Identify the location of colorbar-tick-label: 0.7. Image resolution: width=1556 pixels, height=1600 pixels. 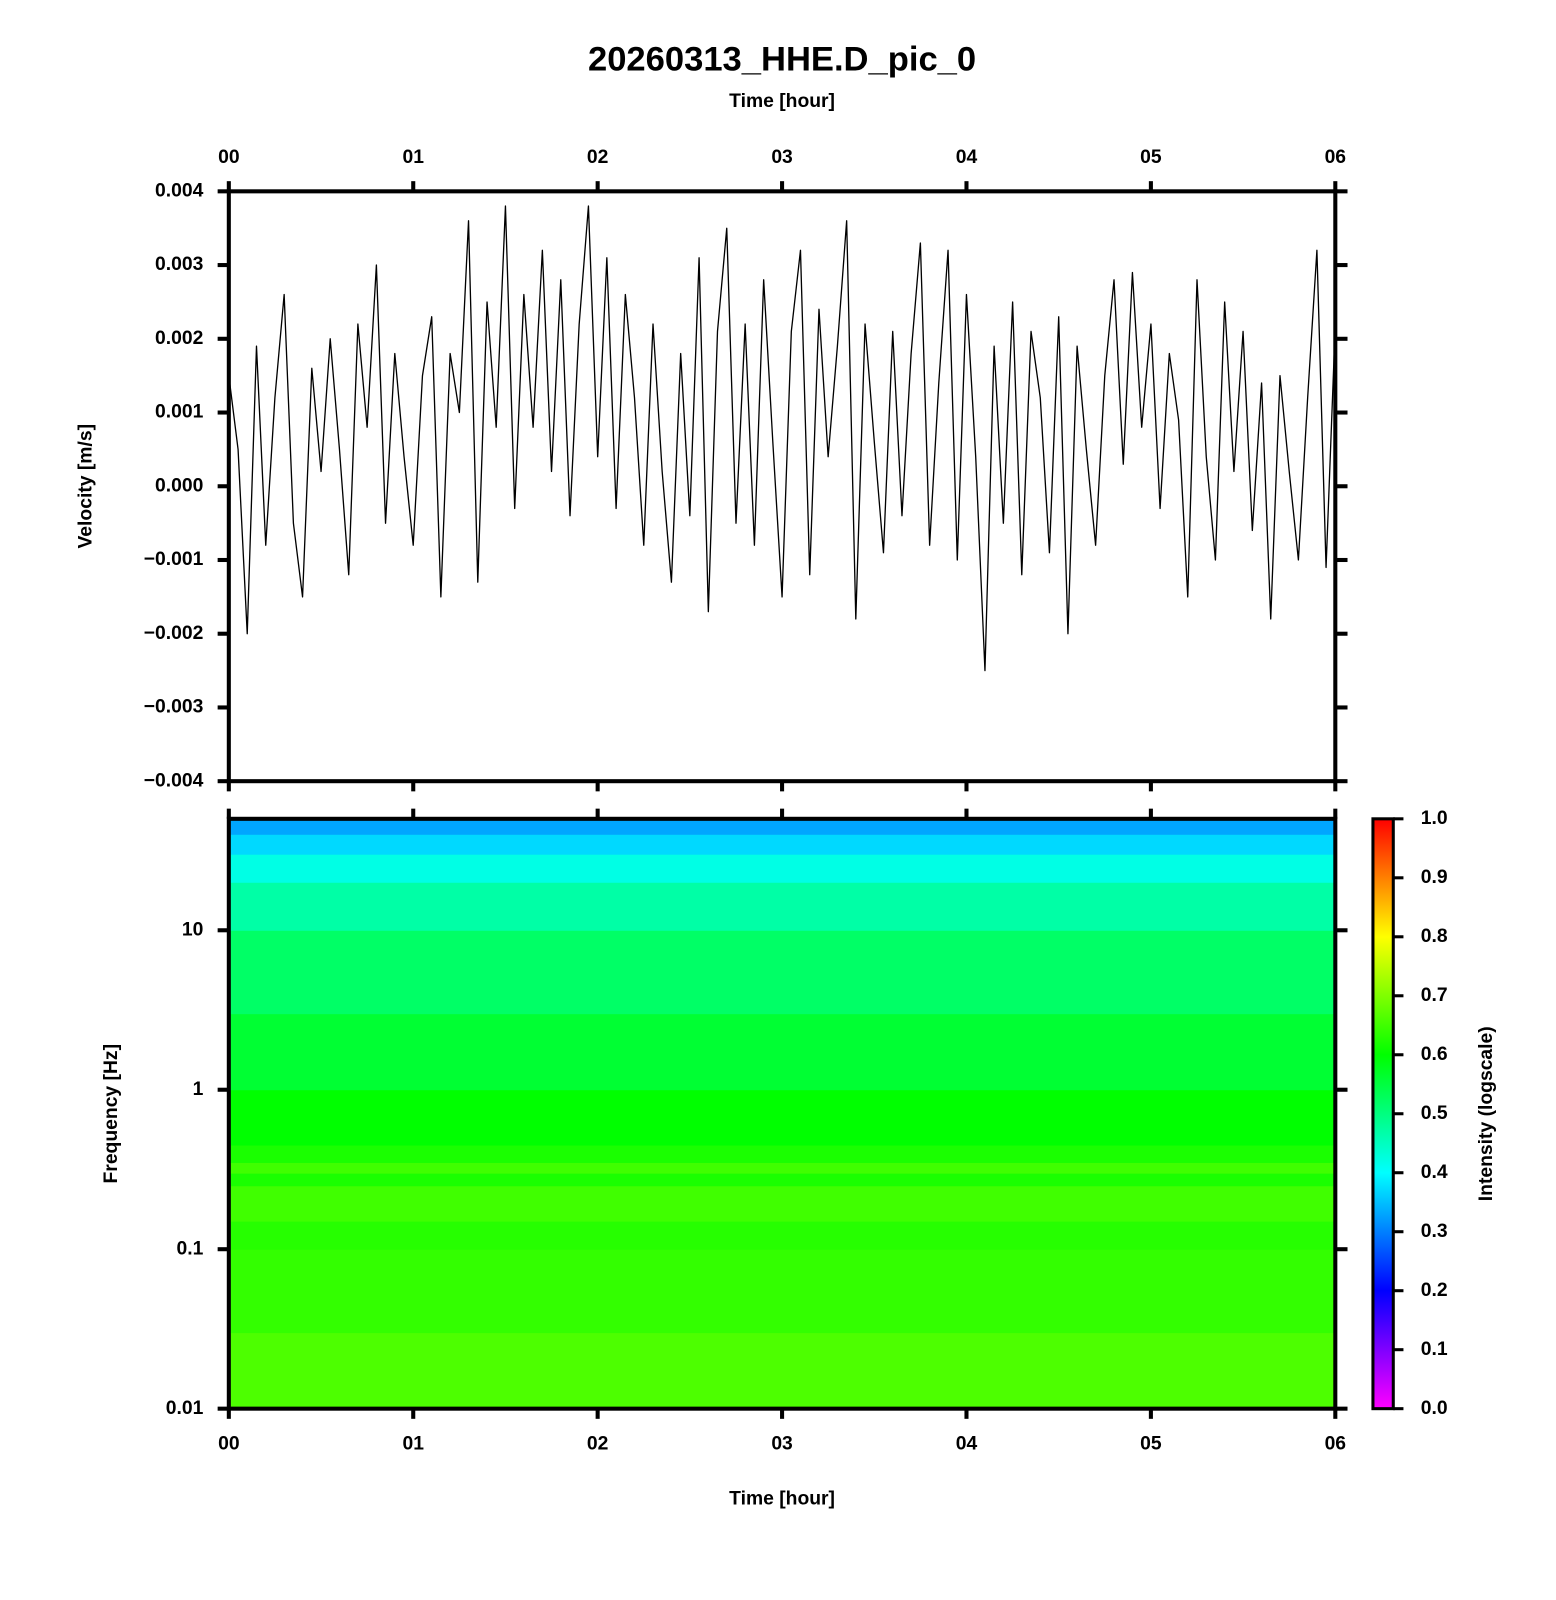
(1434, 995).